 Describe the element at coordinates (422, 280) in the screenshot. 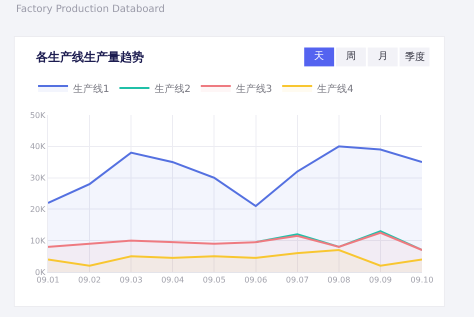

I see `x-tick-label: 09.10` at that location.